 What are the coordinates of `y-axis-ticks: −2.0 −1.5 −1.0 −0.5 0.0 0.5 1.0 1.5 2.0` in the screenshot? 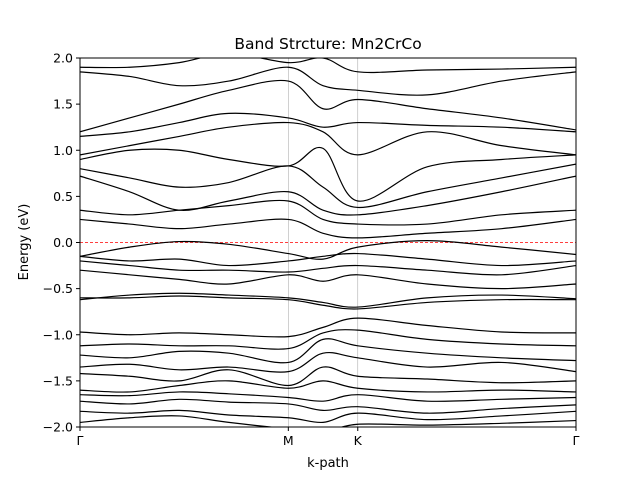 It's located at (61, 243).